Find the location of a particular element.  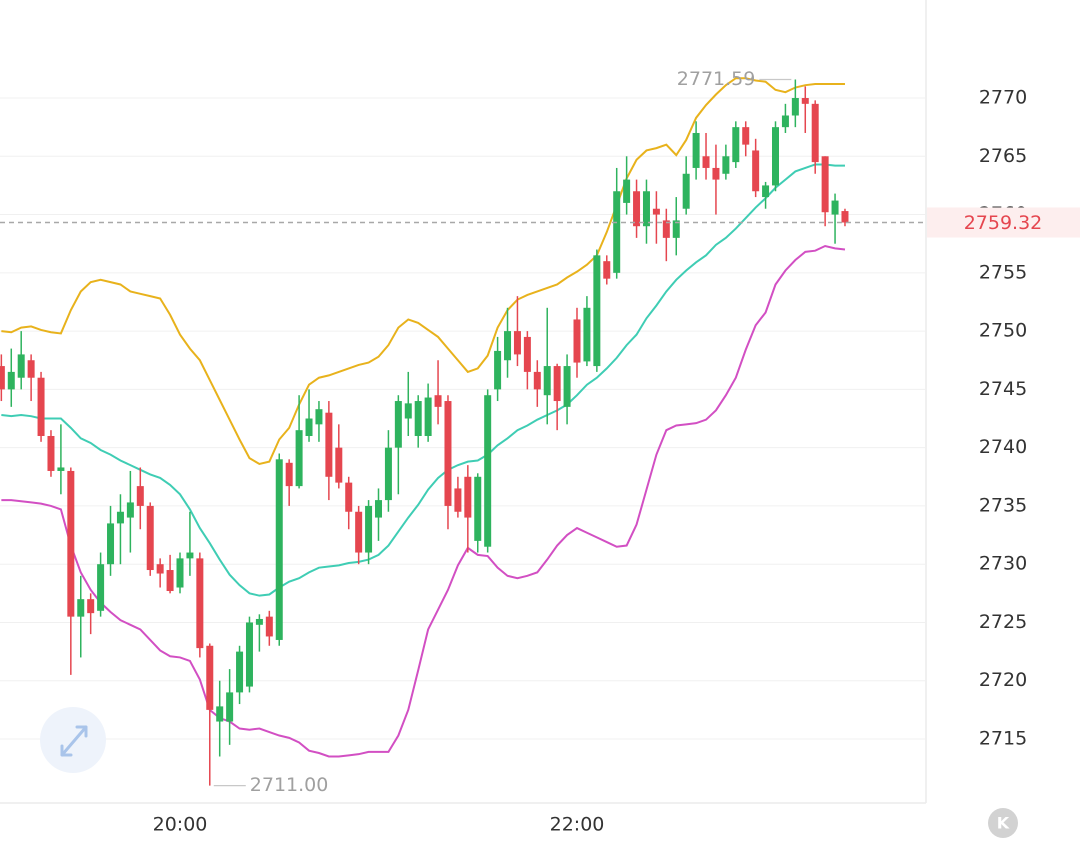

y-tick-label: 2725 is located at coordinates (1003, 622).